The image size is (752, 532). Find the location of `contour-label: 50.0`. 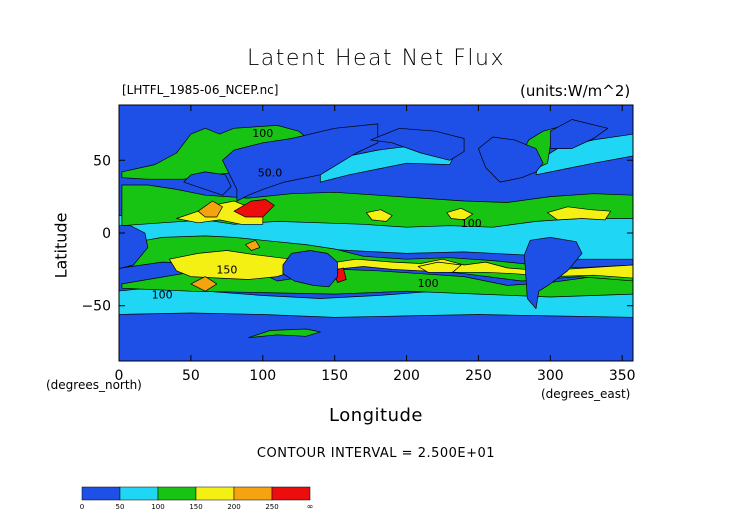

contour-label: 50.0 is located at coordinates (270, 172).